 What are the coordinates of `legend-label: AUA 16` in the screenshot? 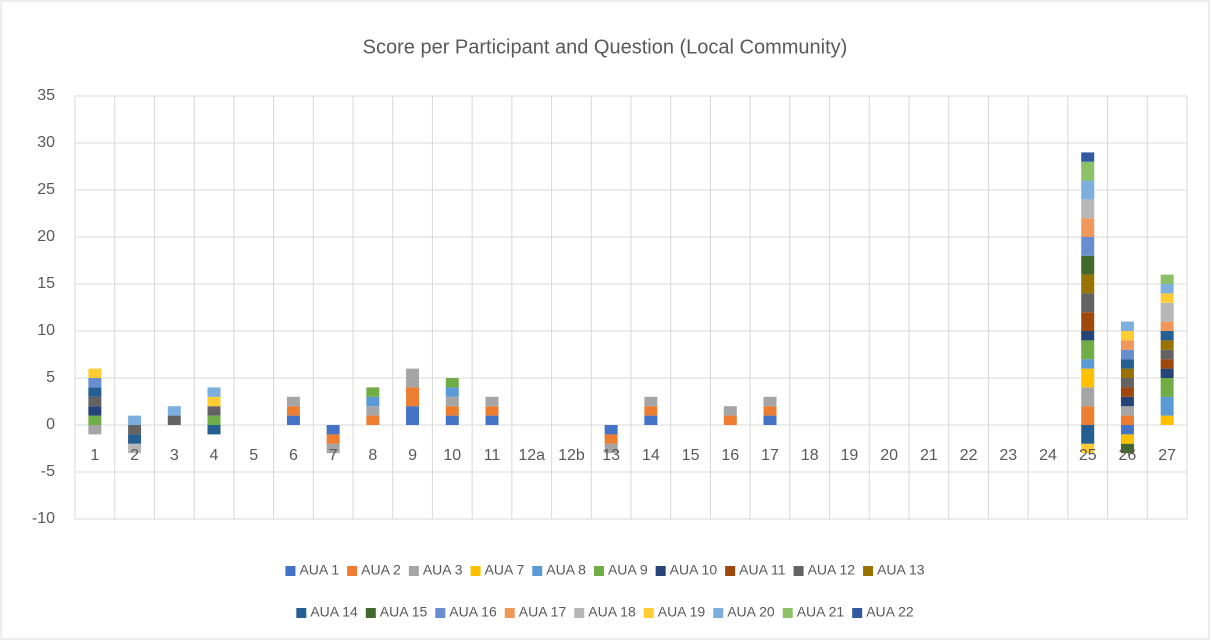 It's located at (473, 612).